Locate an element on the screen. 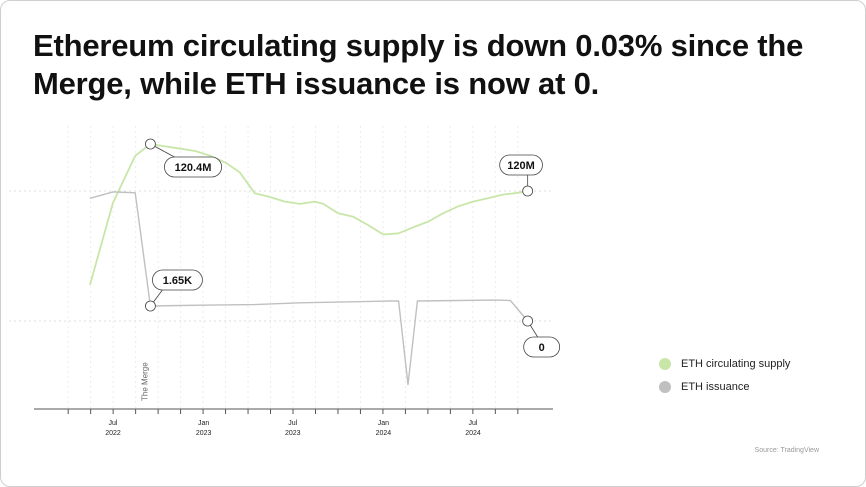 The height and width of the screenshot is (487, 866). legend-item-supply: ETH circulating supply is located at coordinates (724, 364).